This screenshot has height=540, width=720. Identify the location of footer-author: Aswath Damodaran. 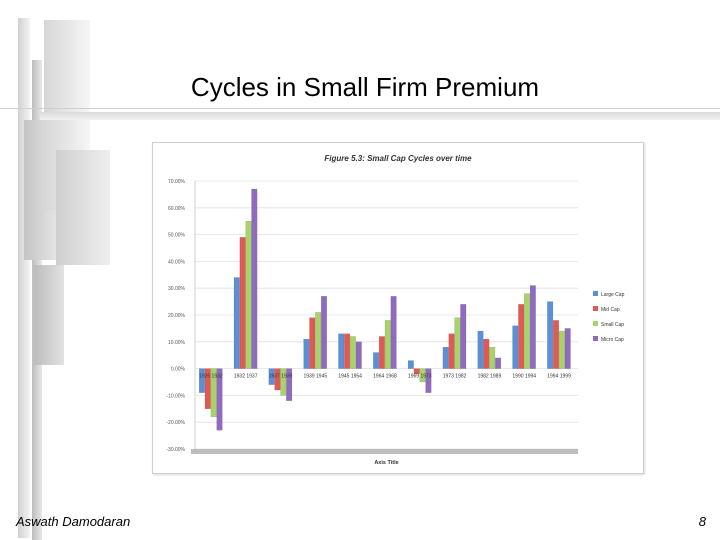
(73, 521).